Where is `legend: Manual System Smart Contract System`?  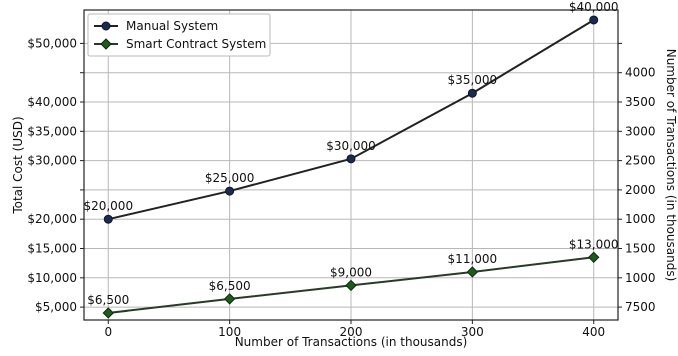
legend: Manual System Smart Contract System is located at coordinates (179, 35).